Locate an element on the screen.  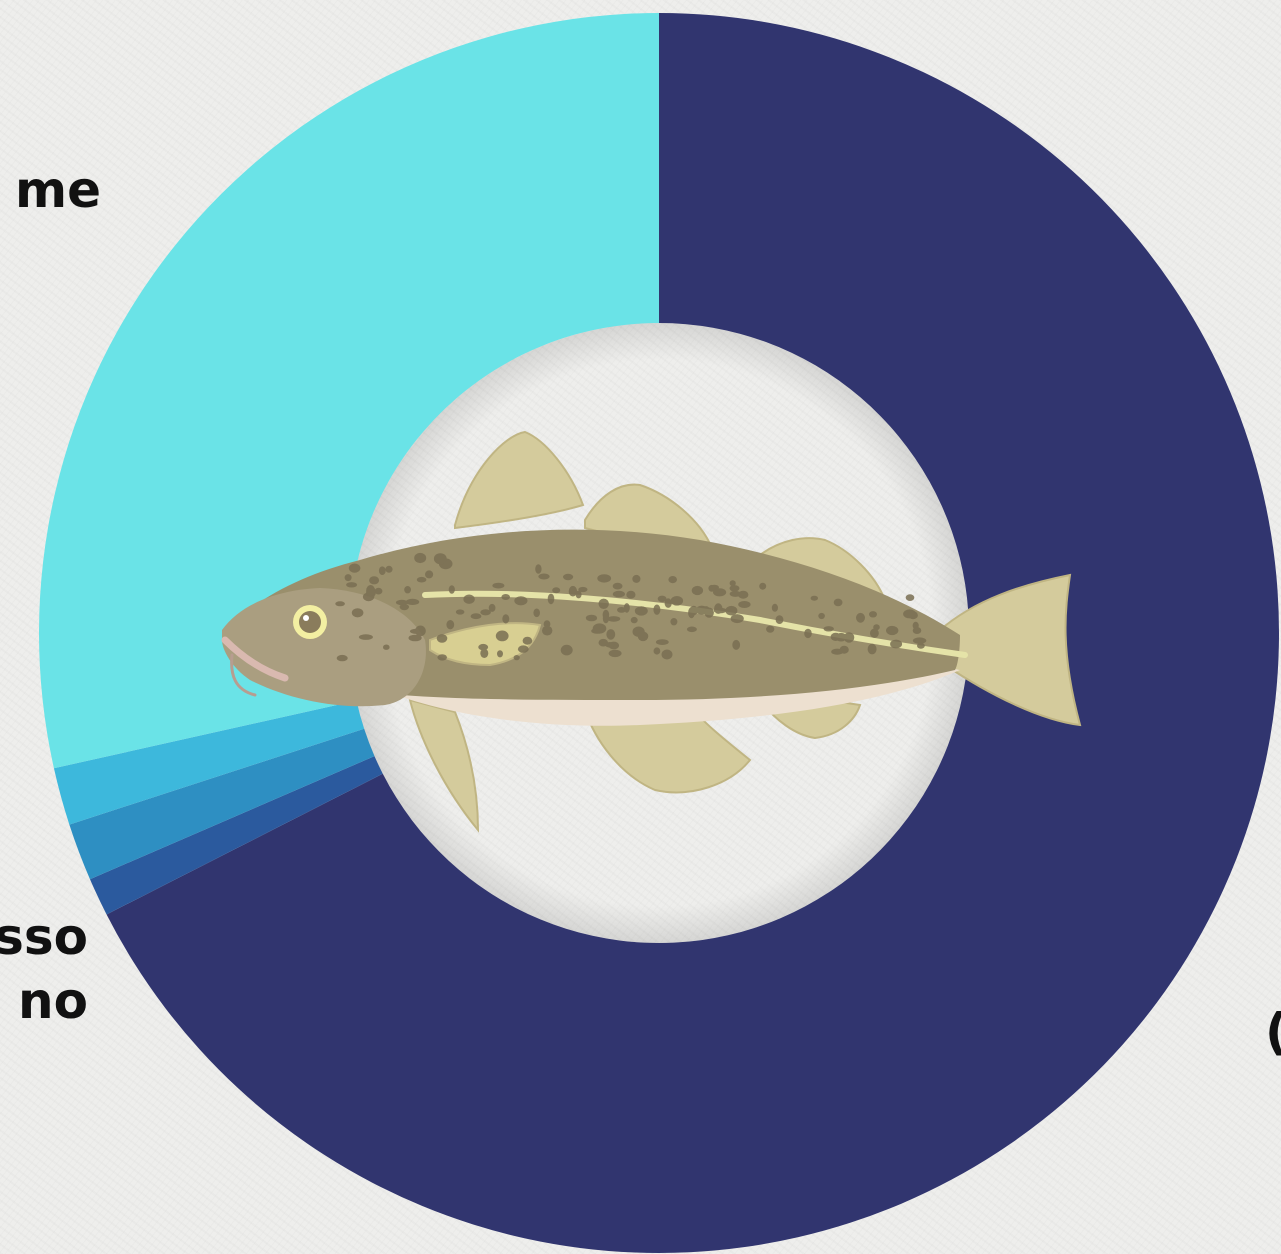
slice-label-0-line-0: me is located at coordinates (57, 190).